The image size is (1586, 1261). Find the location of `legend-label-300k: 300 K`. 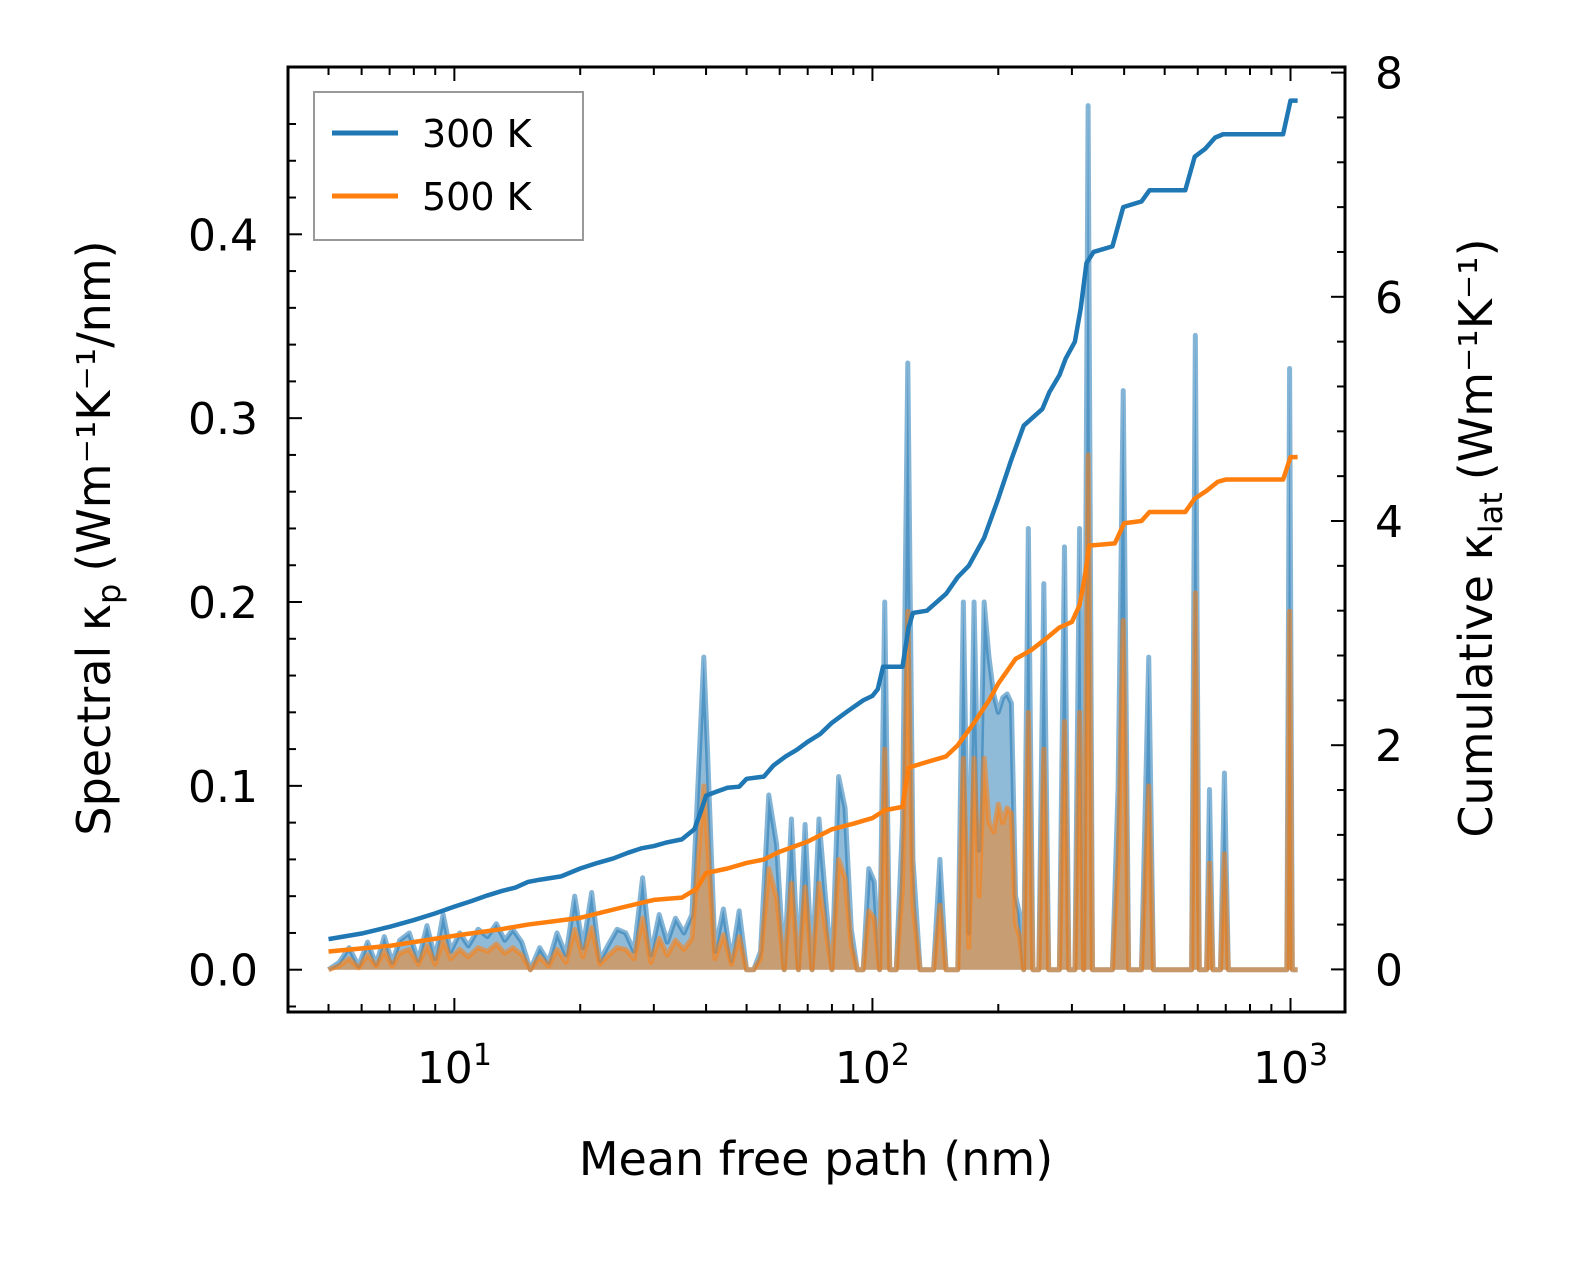

legend-label-300k: 300 K is located at coordinates (477, 134).